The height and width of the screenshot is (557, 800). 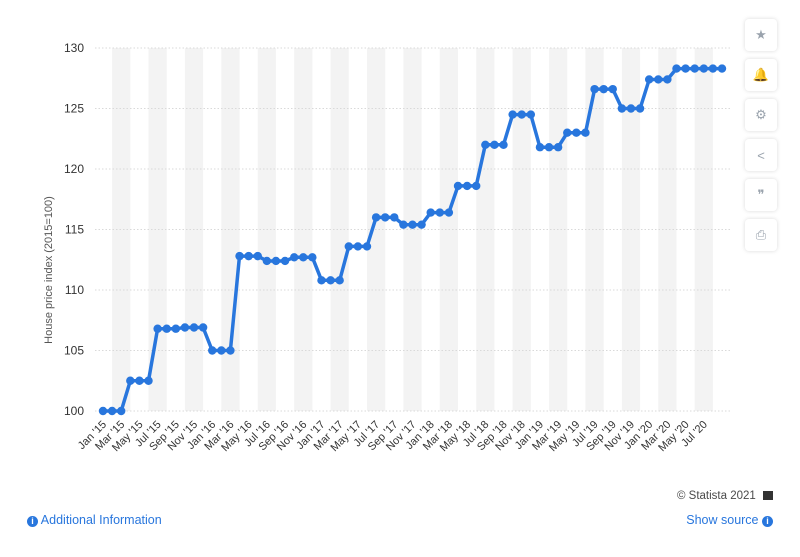 I want to click on toolbar: ★ 🔔 ⚙ < ❞ ⎙, so click(x=763, y=135).